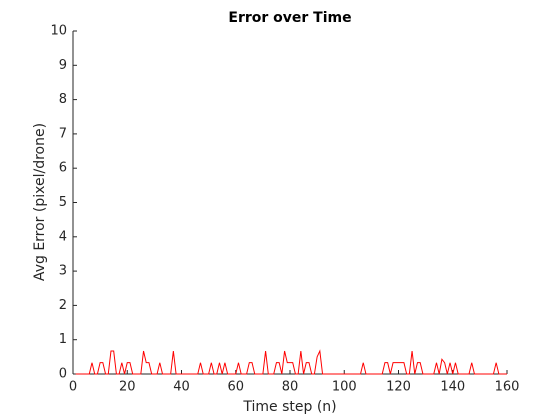 Image resolution: width=560 pixels, height=420 pixels. Describe the element at coordinates (127, 387) in the screenshot. I see `x-tick-label: 20` at that location.